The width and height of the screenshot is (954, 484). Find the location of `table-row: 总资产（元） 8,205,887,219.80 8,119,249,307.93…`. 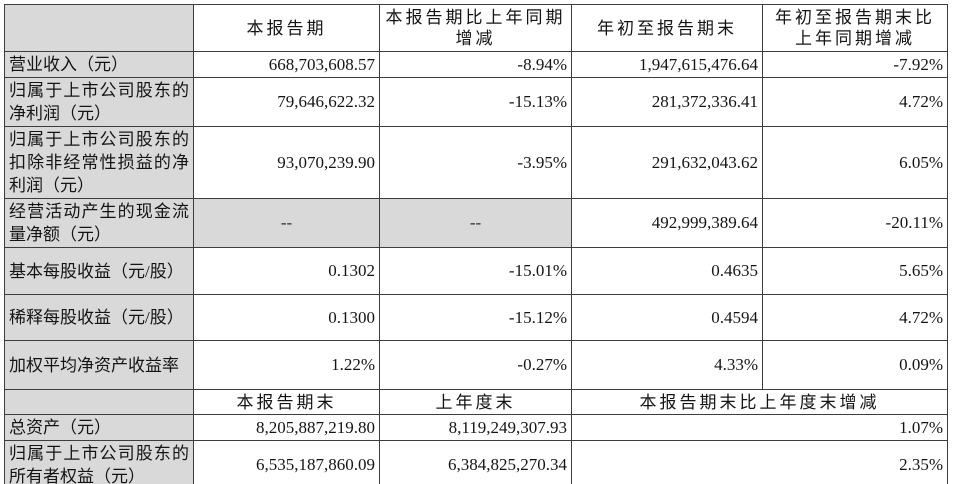

table-row: 总资产（元） 8,205,887,219.80 8,119,249,307.93… is located at coordinates (476, 427).